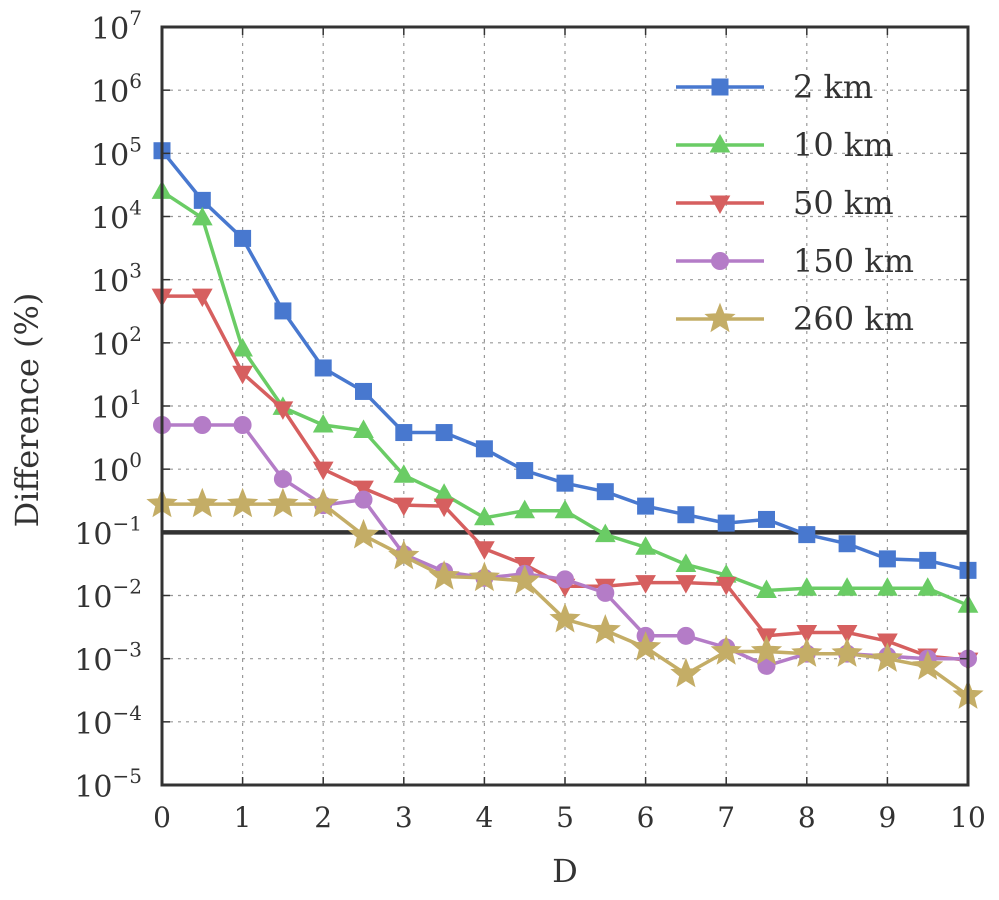 This screenshot has height=900, width=999. What do you see at coordinates (108, 721) in the screenshot?
I see `y-tick-label: 10⁻⁴` at bounding box center [108, 721].